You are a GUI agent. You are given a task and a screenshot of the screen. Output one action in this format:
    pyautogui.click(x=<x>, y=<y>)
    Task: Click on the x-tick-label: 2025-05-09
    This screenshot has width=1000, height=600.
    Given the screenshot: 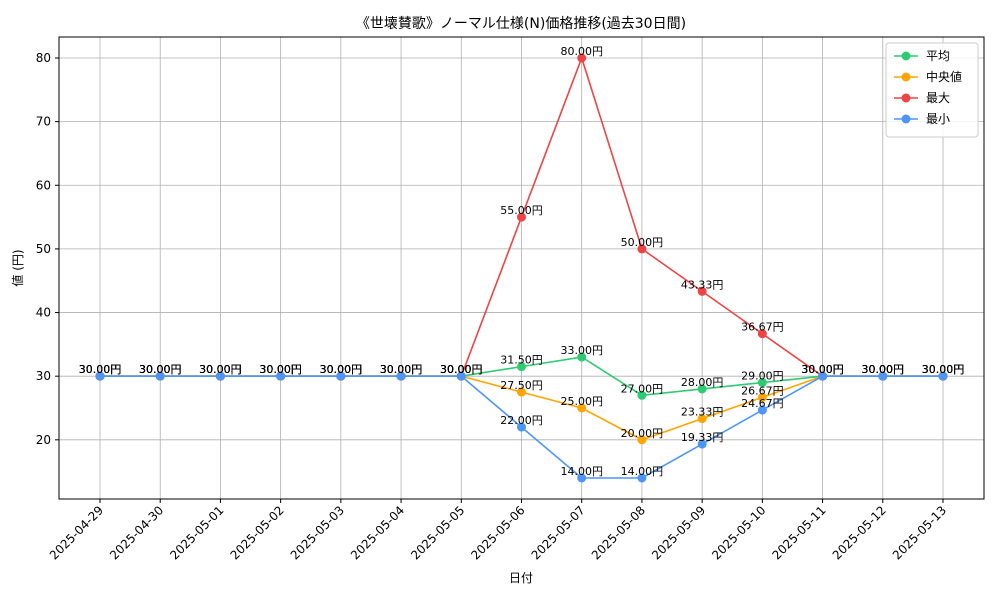 What is the action you would take?
    pyautogui.click(x=678, y=532)
    